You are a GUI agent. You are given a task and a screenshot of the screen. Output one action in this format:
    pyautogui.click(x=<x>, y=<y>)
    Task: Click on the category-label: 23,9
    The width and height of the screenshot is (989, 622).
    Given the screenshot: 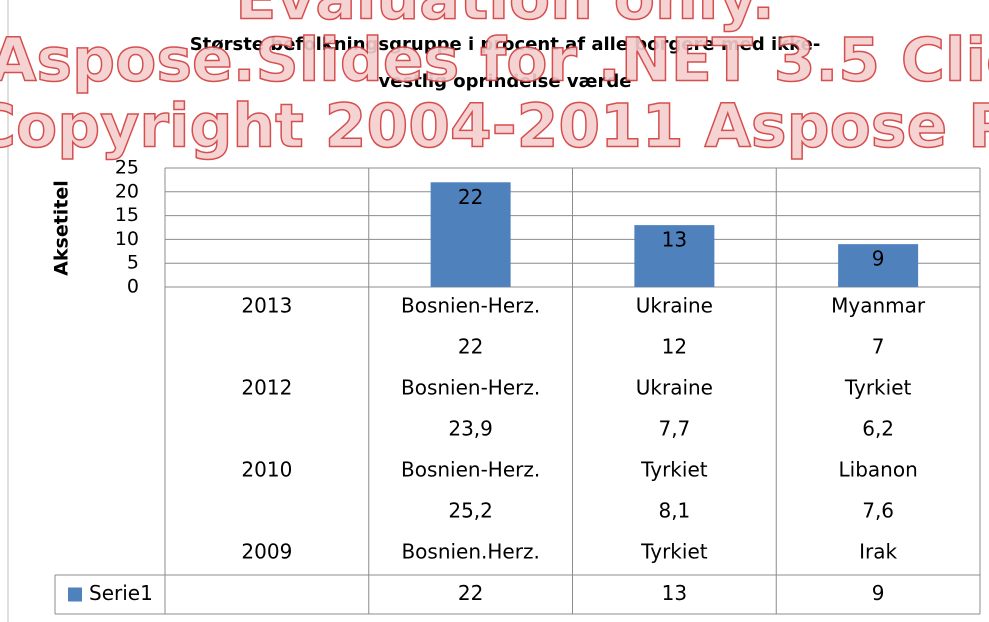 What is the action you would take?
    pyautogui.click(x=470, y=429)
    